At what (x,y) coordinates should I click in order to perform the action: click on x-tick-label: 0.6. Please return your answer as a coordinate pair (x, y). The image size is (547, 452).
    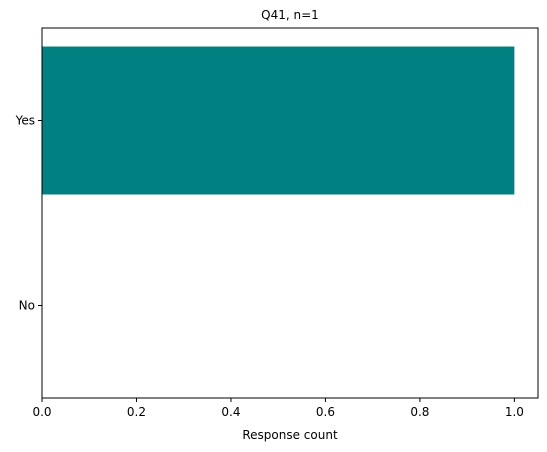
    Looking at the image, I should click on (325, 412).